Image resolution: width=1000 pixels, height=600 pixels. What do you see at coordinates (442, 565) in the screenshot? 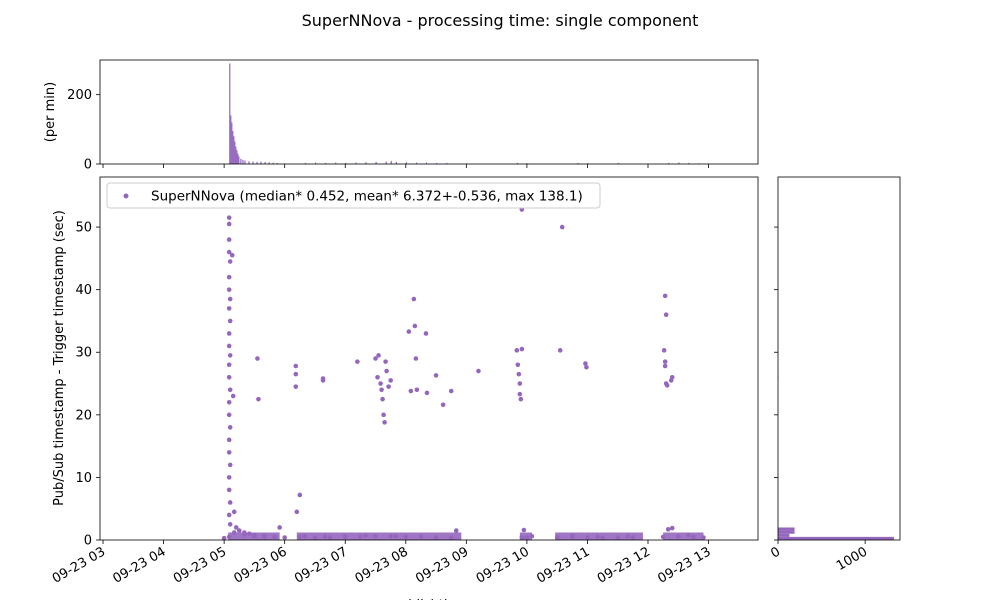
I see `latency-scatter-xtick-label: 09-23 09` at bounding box center [442, 565].